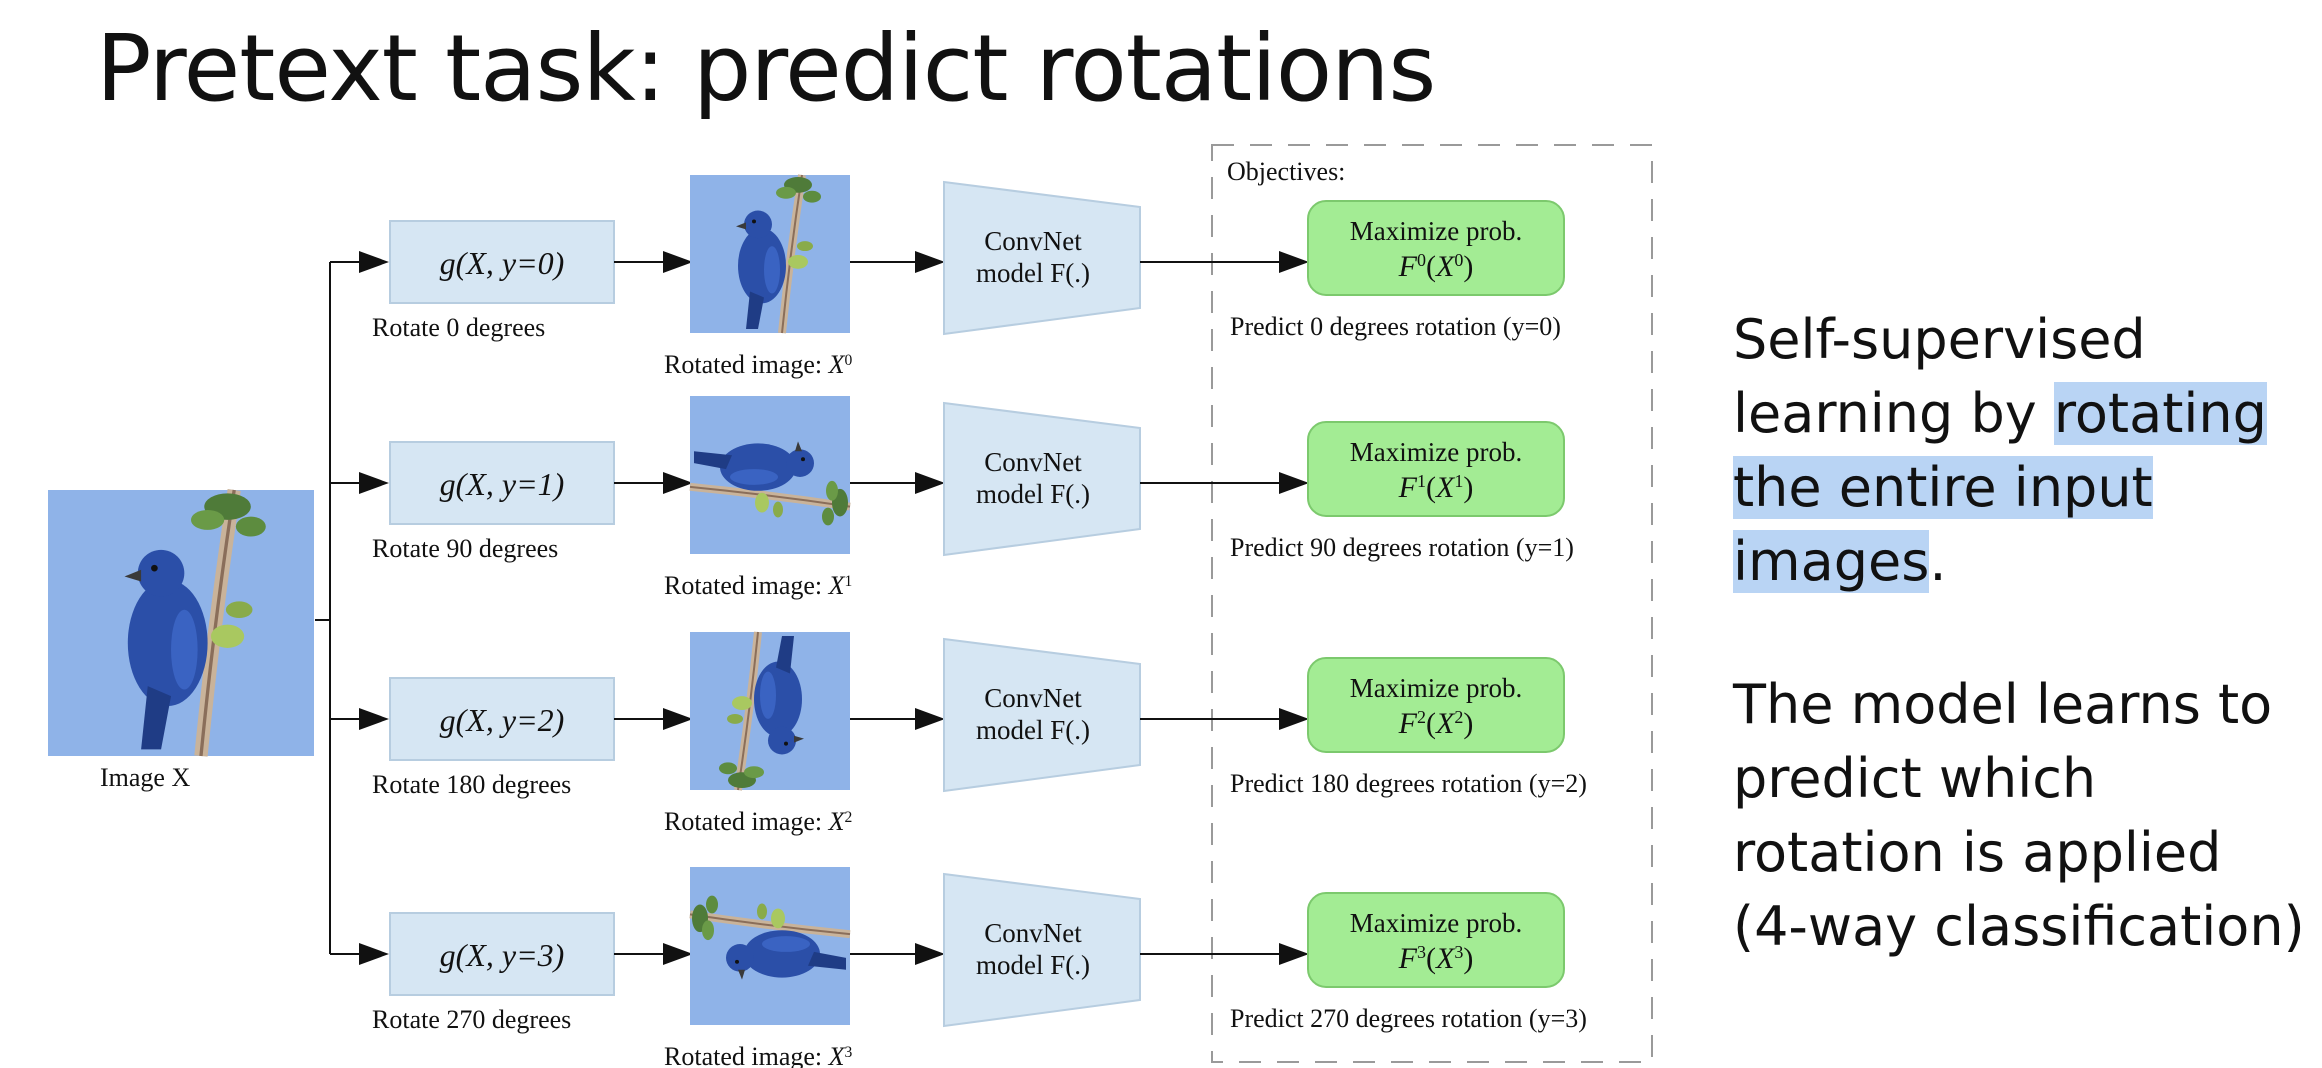 The height and width of the screenshot is (1068, 2322). What do you see at coordinates (1436, 723) in the screenshot?
I see `objective-formula: F2(X2)` at bounding box center [1436, 723].